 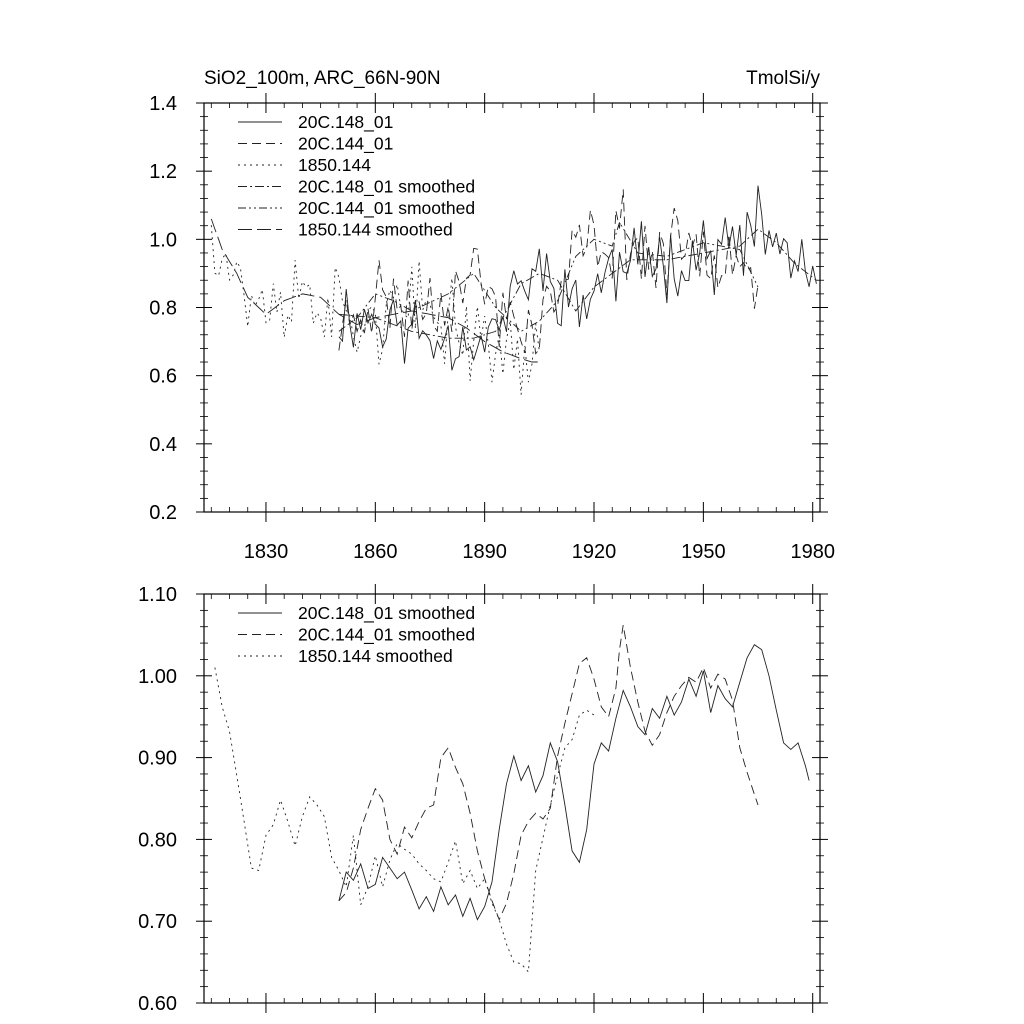 I want to click on y-tick-label: 1.10, so click(x=157, y=595).